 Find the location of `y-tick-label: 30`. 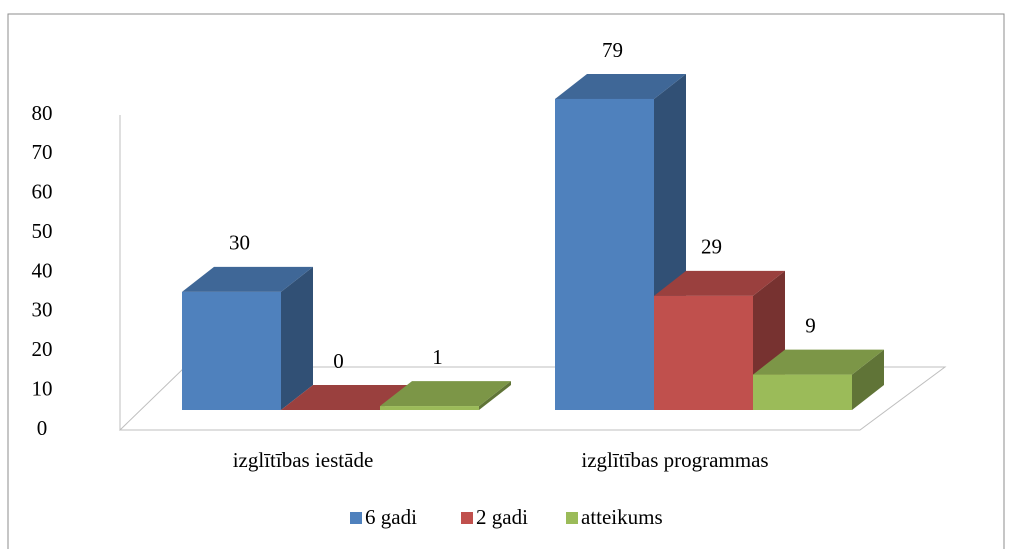

y-tick-label: 30 is located at coordinates (42, 310).